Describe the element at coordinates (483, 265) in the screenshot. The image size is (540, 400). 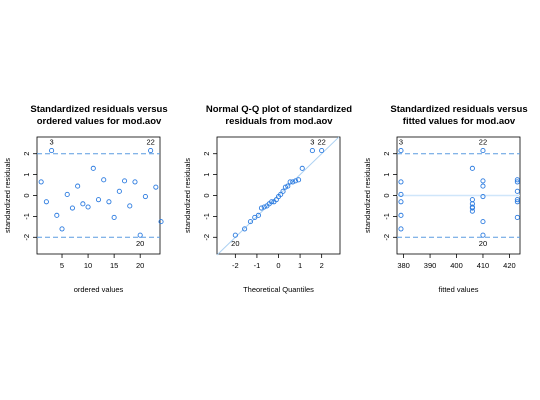
I see `x-tick-label: 410` at that location.